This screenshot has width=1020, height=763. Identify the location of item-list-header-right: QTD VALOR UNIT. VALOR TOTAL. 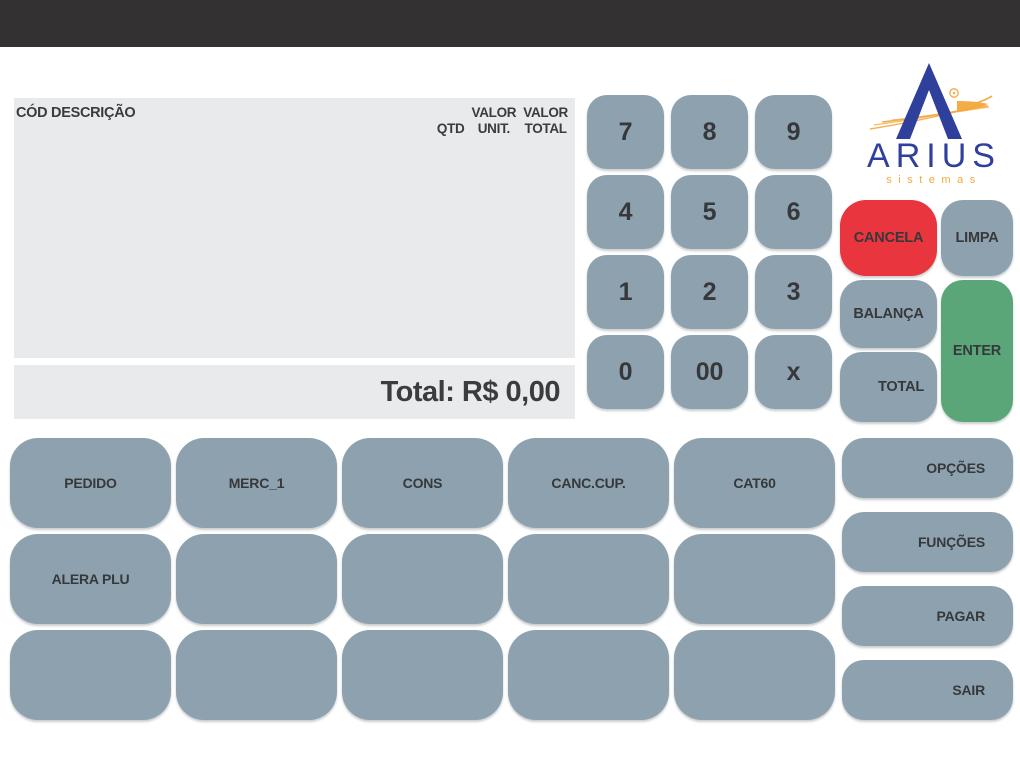
(502, 120).